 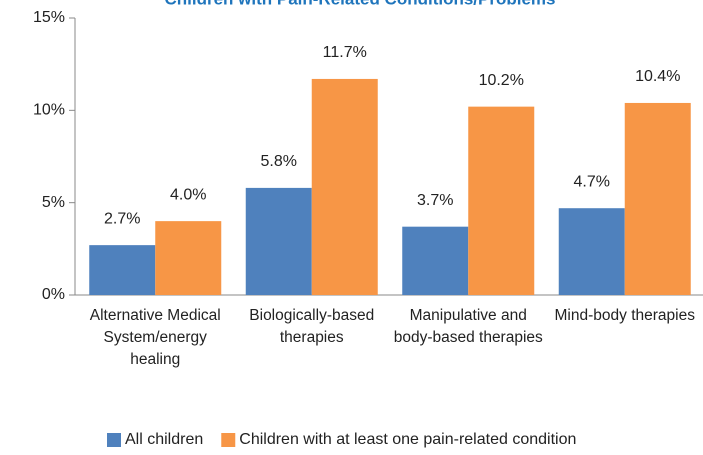 I want to click on x-tick-label-box: Mind-body therapies, so click(x=624, y=315).